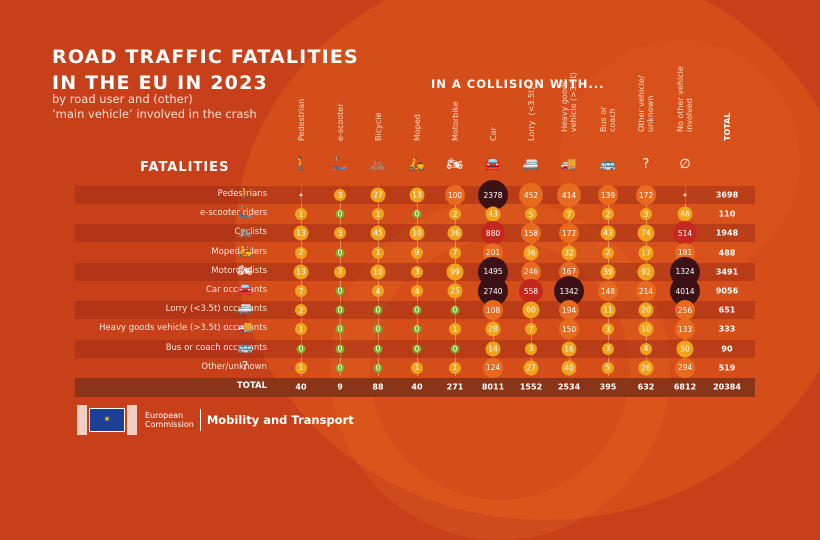 The image size is (820, 540). I want to click on column-total: 395, so click(608, 387).